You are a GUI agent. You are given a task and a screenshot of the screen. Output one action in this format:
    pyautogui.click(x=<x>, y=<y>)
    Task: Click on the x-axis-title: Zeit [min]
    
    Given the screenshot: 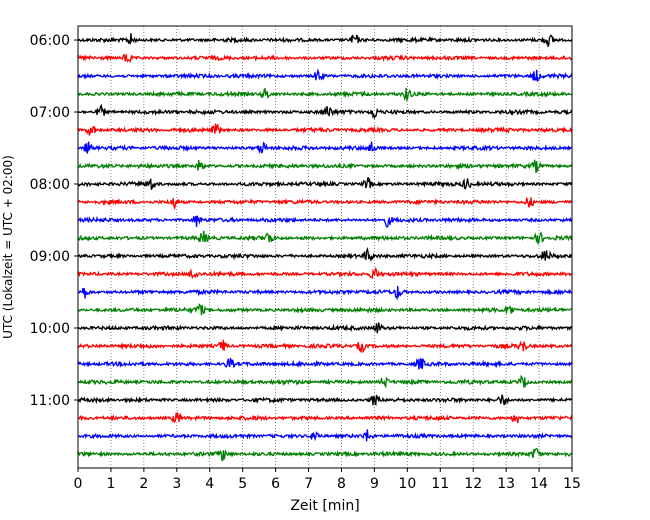 What is the action you would take?
    pyautogui.click(x=324, y=506)
    